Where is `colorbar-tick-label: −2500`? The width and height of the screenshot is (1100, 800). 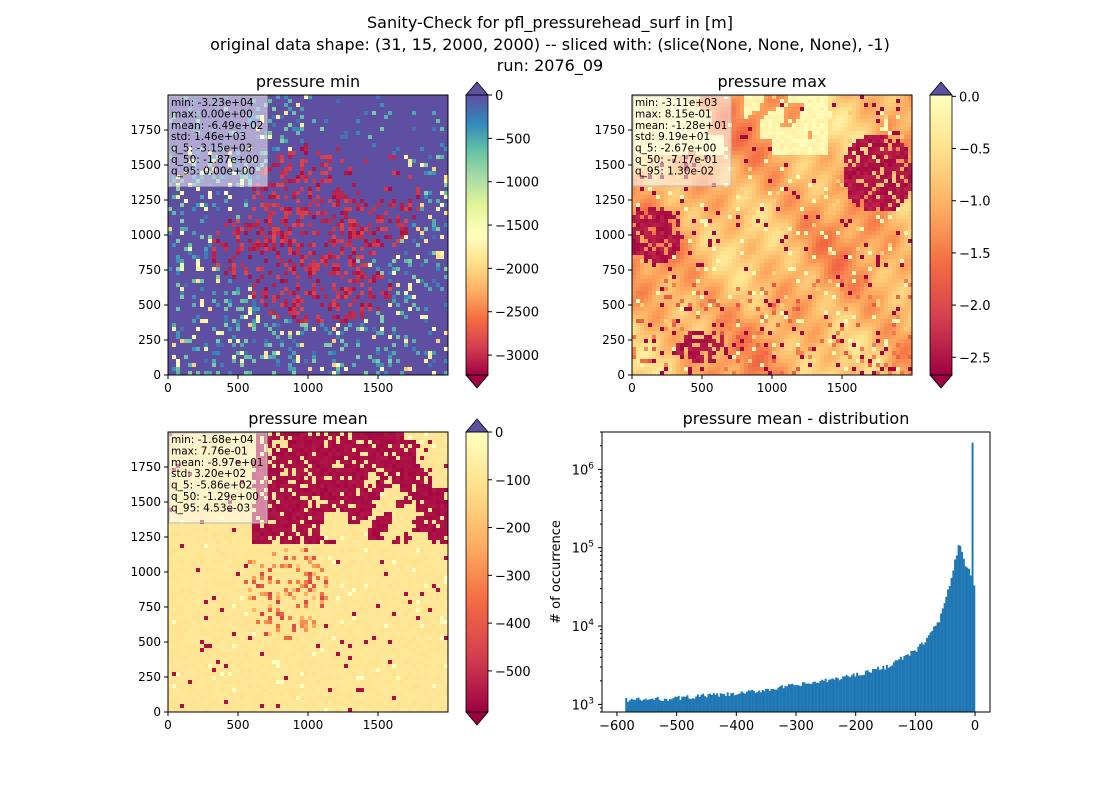
colorbar-tick-label: −2500 is located at coordinates (517, 313).